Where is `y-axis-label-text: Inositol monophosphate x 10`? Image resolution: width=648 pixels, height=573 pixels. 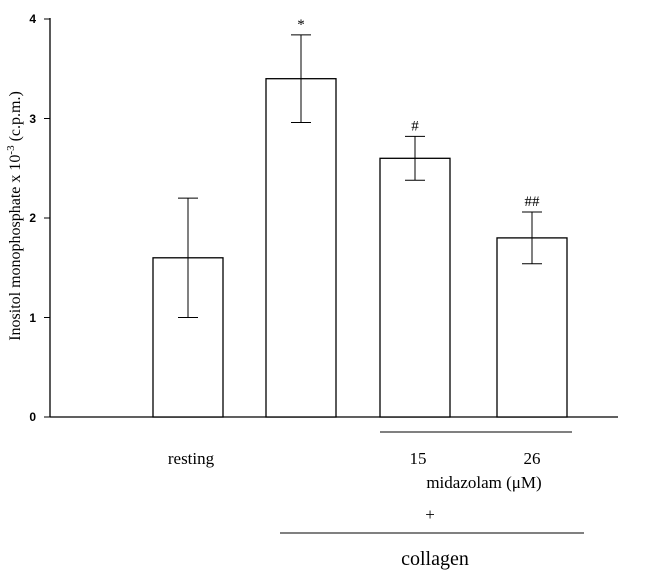
y-axis-label-text: Inositol monophosphate x 10 is located at coordinates (15, 248).